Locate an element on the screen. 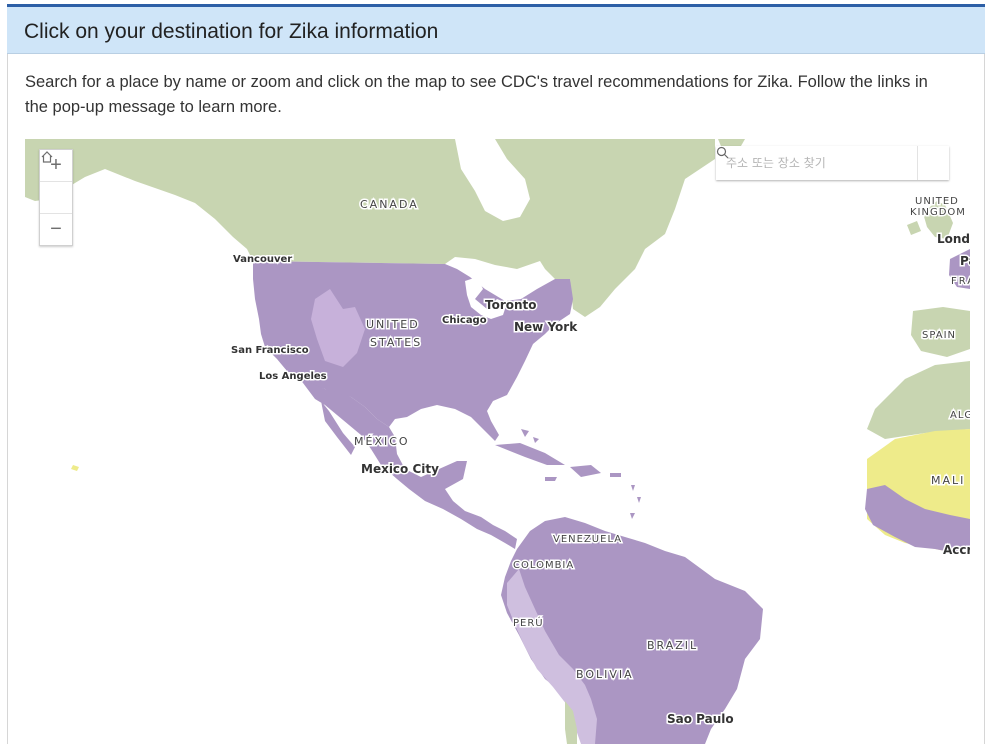  france is located at coordinates (959, 269).